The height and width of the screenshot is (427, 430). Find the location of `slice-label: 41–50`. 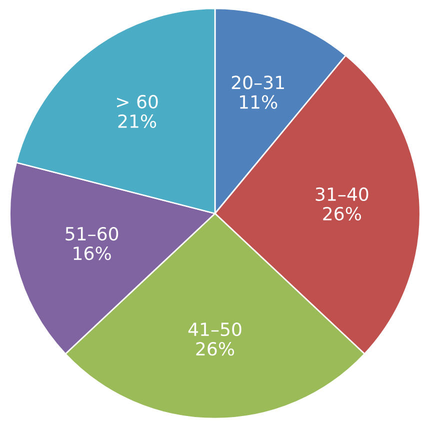

slice-label: 41–50 is located at coordinates (215, 329).